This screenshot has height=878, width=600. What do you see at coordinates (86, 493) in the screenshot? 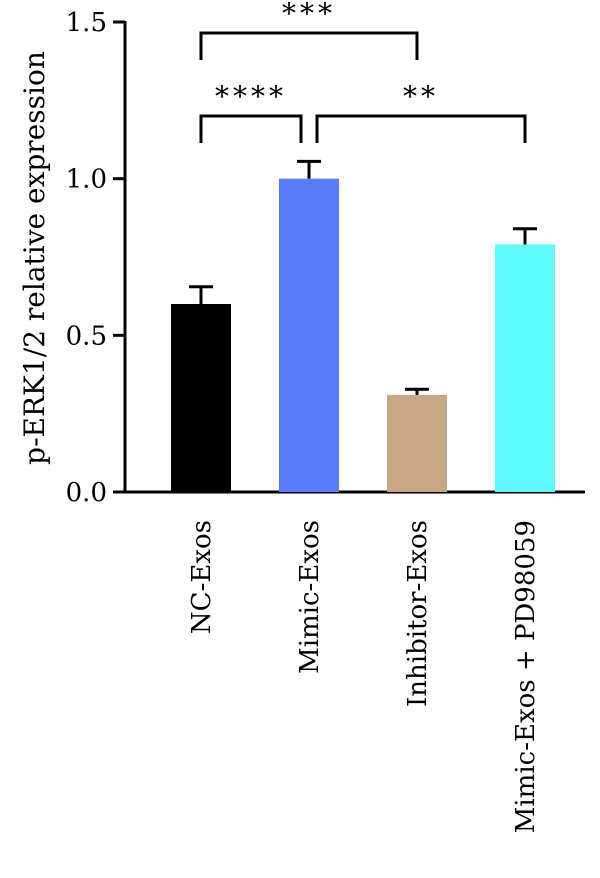
I see `y-tick-label: 0.0` at bounding box center [86, 493].